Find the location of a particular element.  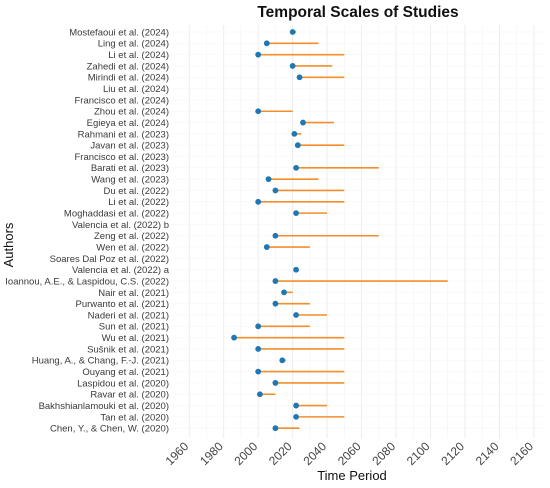

author-label: Sušnik et al. (2021) is located at coordinates (128, 349).